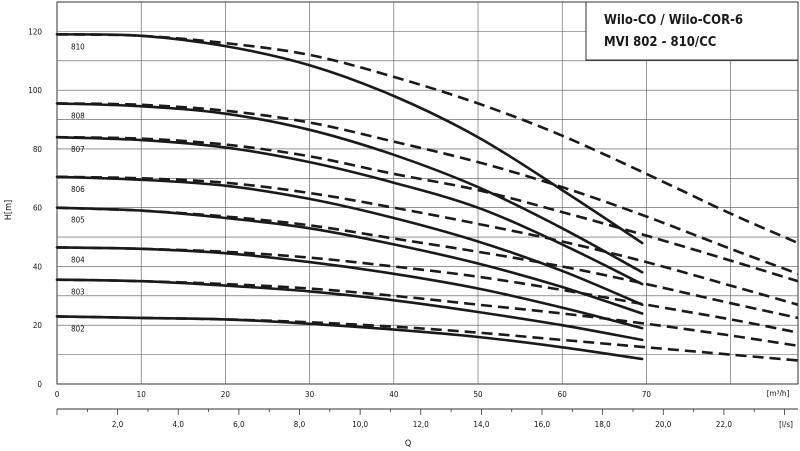  What do you see at coordinates (38, 266) in the screenshot?
I see `y-tick-label: 40` at bounding box center [38, 266].